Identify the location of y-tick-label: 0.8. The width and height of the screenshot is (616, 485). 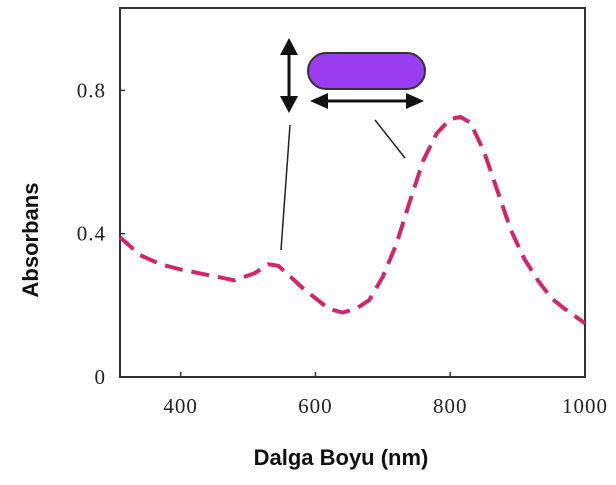
(91, 90).